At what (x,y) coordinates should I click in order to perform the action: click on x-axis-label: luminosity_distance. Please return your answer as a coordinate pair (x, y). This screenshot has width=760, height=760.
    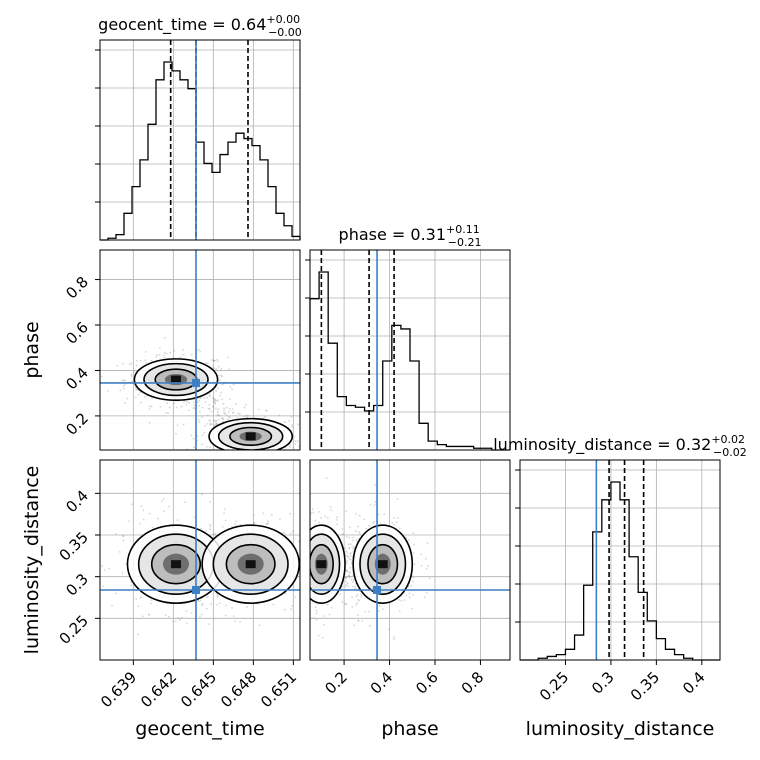
    Looking at the image, I should click on (620, 729).